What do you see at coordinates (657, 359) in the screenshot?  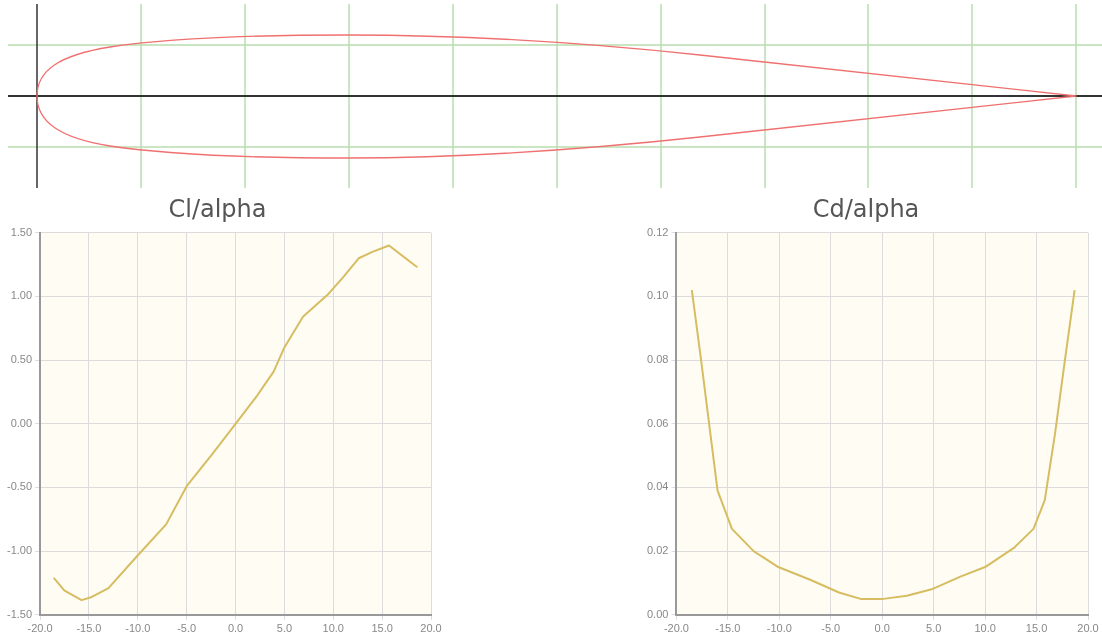 I see `y-tick-label: 0.08` at bounding box center [657, 359].